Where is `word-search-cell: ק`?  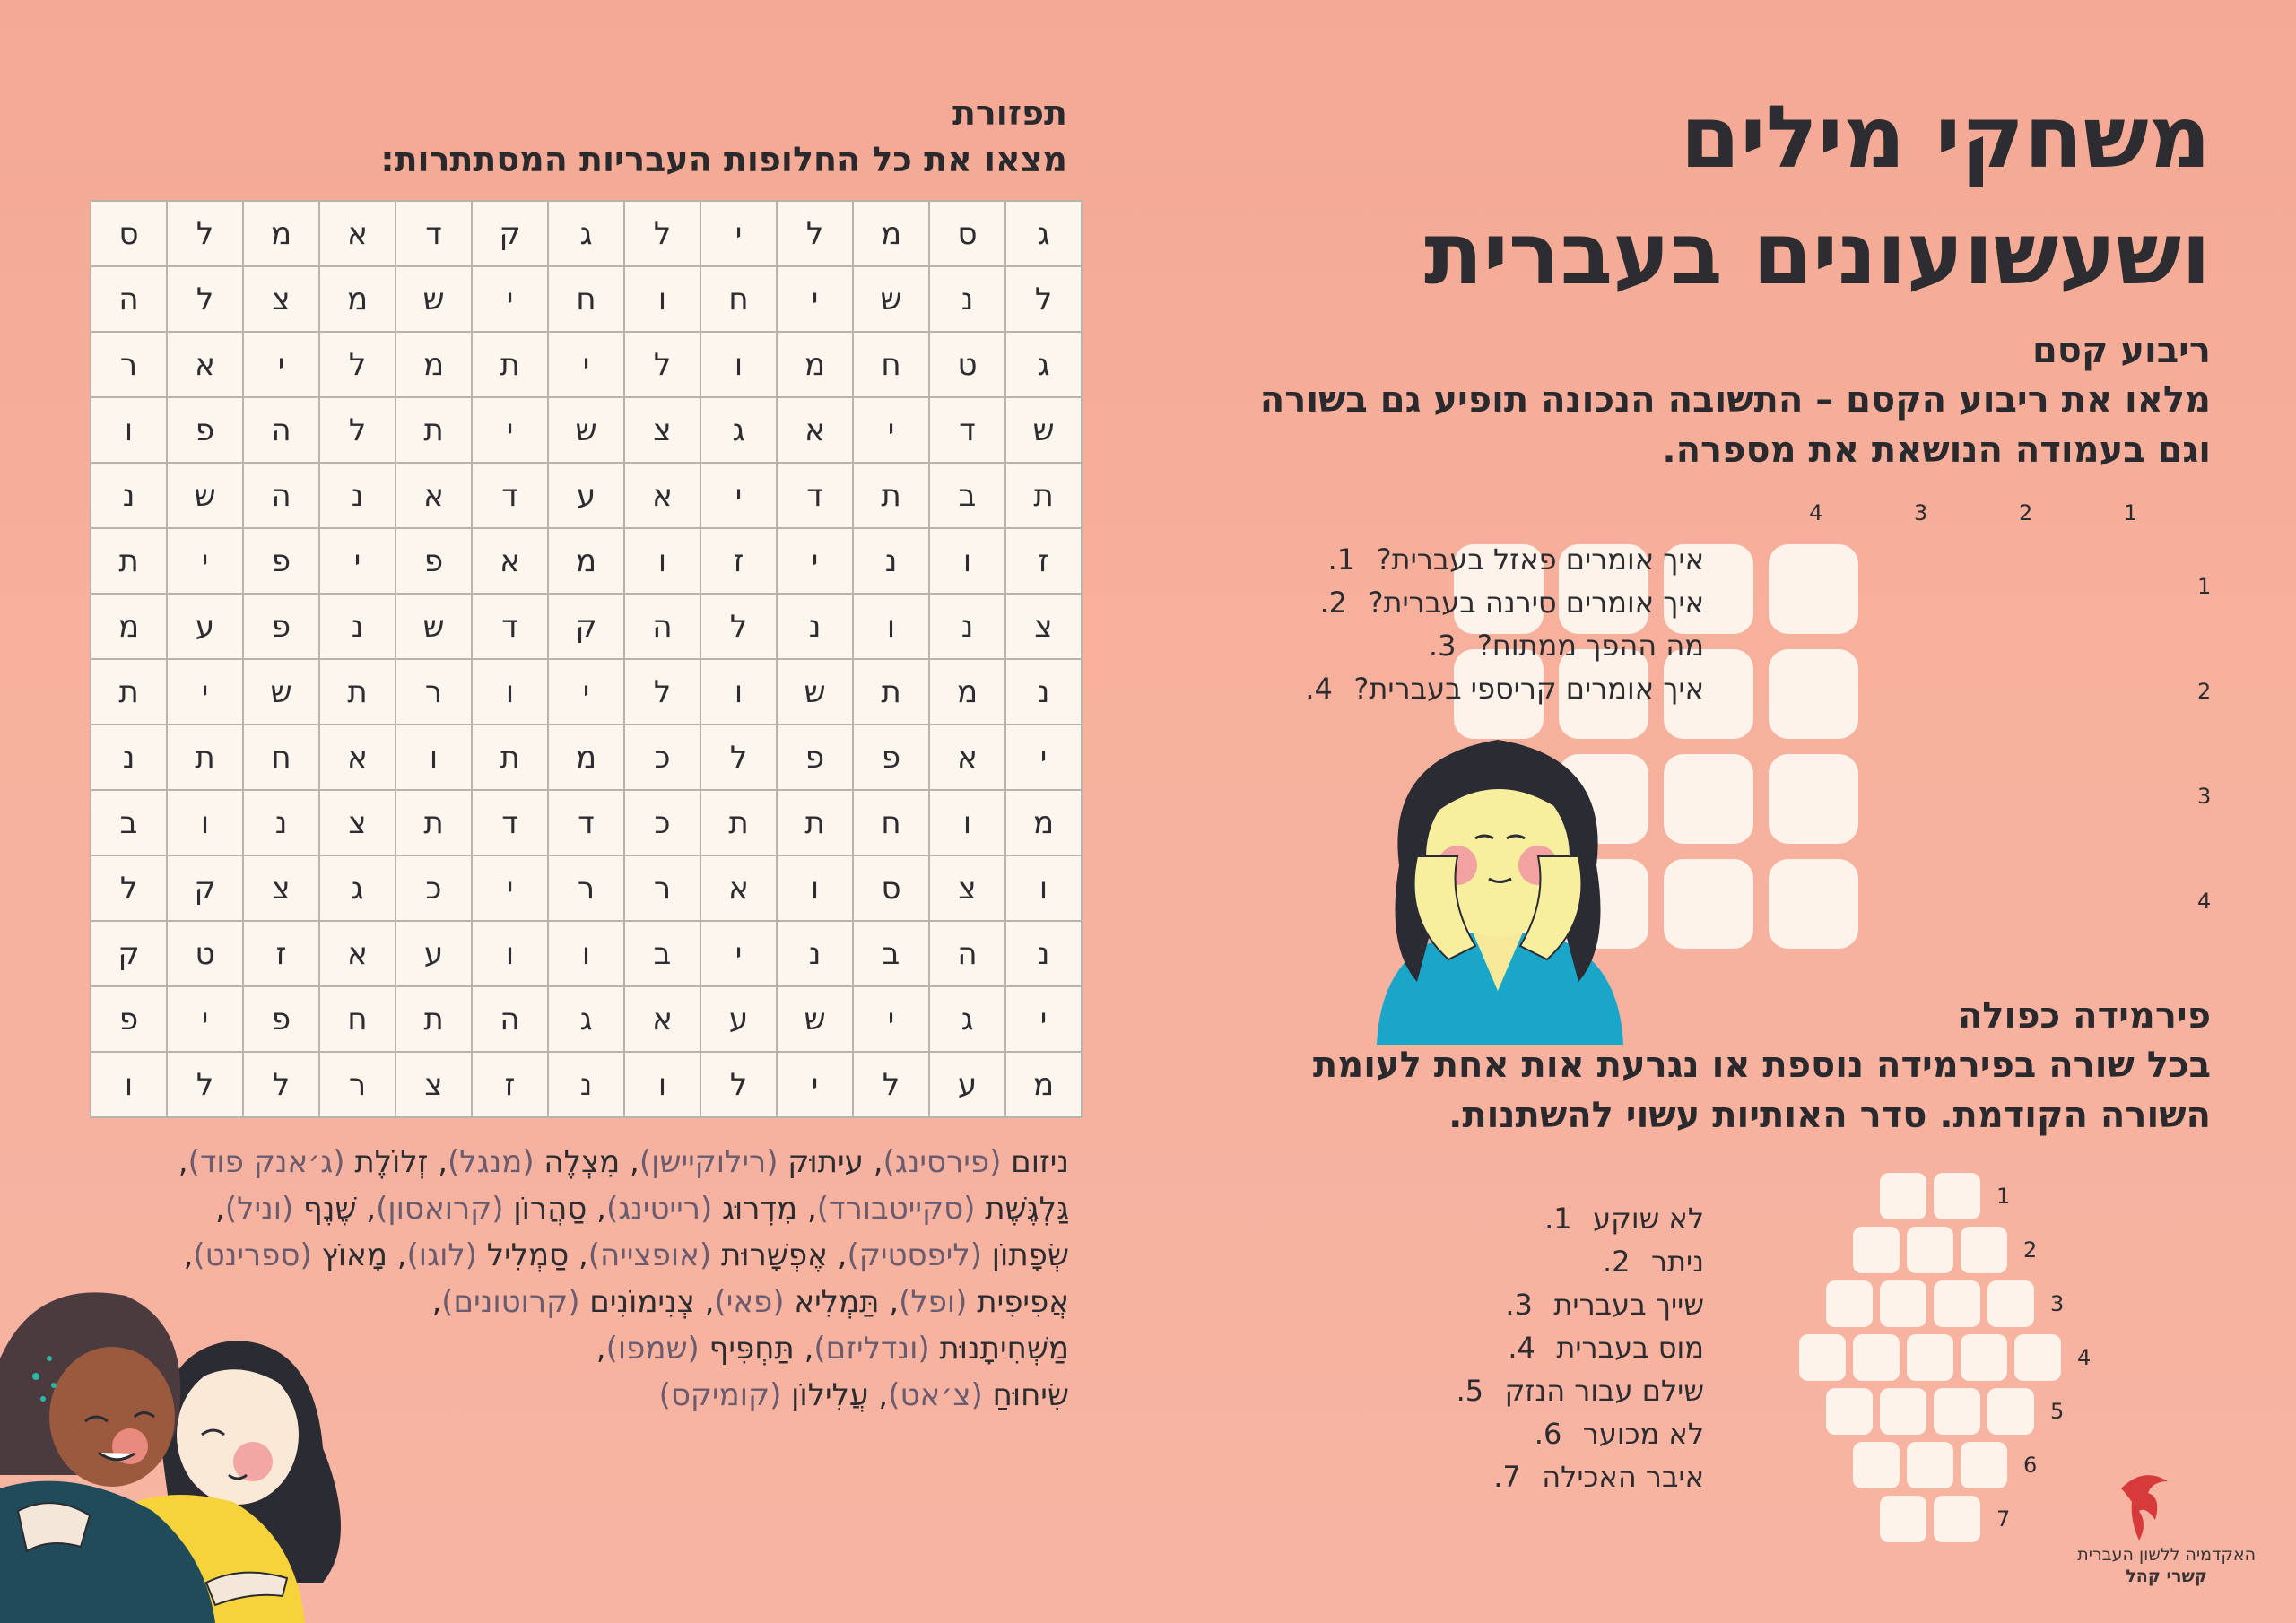
word-search-cell: ק is located at coordinates (205, 888).